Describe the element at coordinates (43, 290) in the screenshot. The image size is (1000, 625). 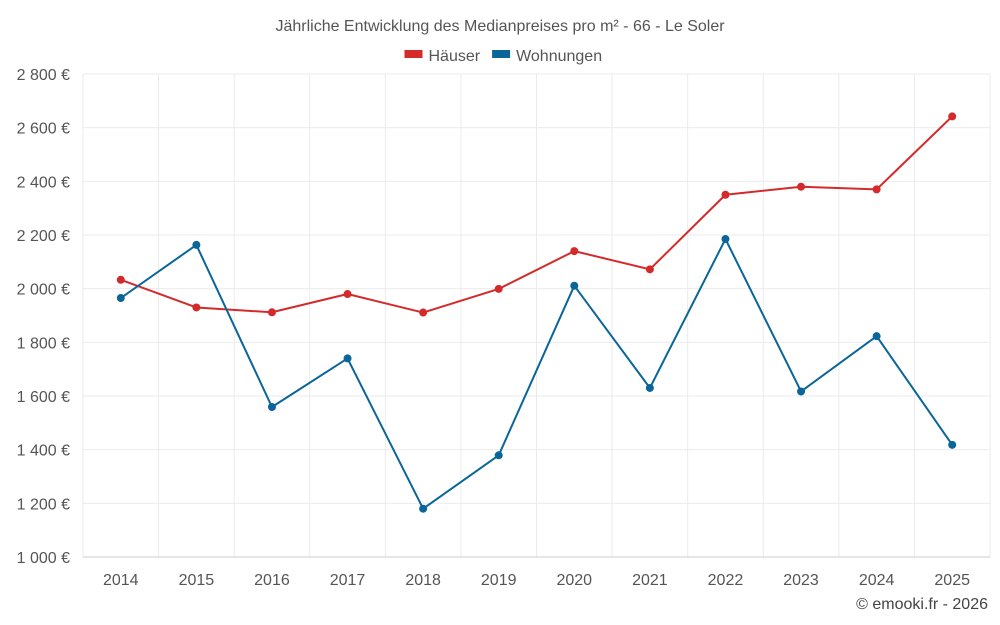
I see `y-tick-label: 2 000 €` at that location.